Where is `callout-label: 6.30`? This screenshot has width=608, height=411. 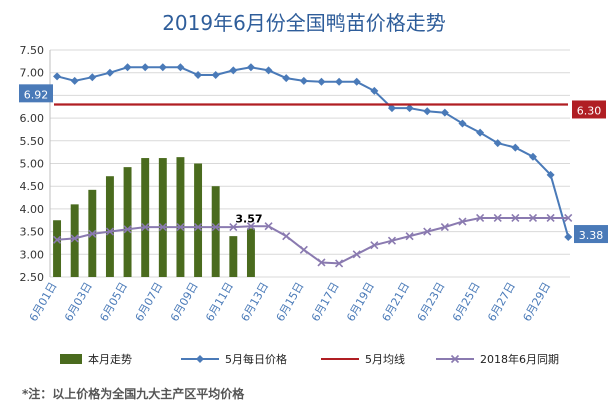 callout-label: 6.30 is located at coordinates (589, 110).